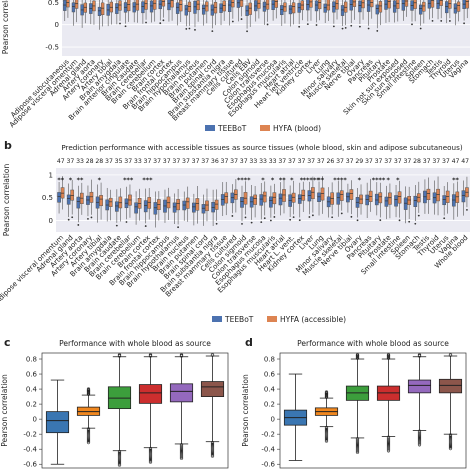 The height and width of the screenshot is (474, 474). Describe the element at coordinates (269, 405) in the screenshot. I see `panel-d-ytick-label: 0.2` at that location.